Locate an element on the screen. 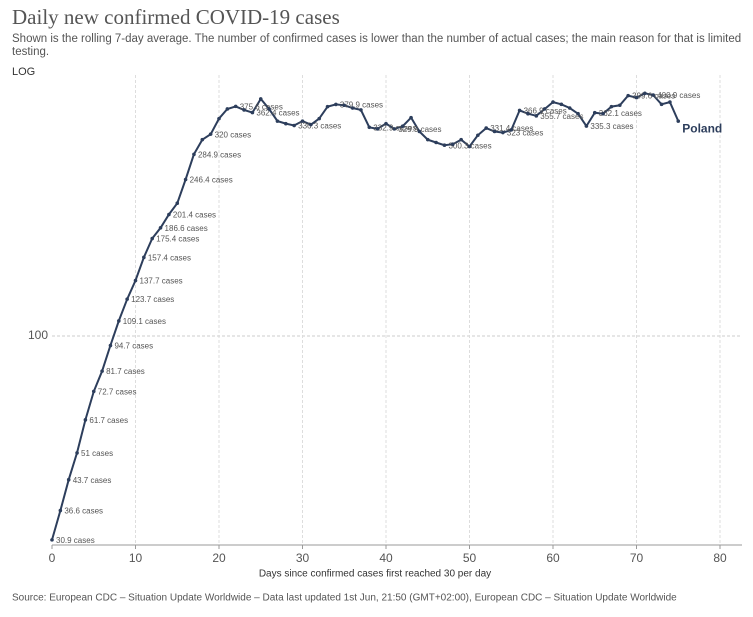 The image size is (753, 617). x-tick-label: 40 is located at coordinates (386, 558).